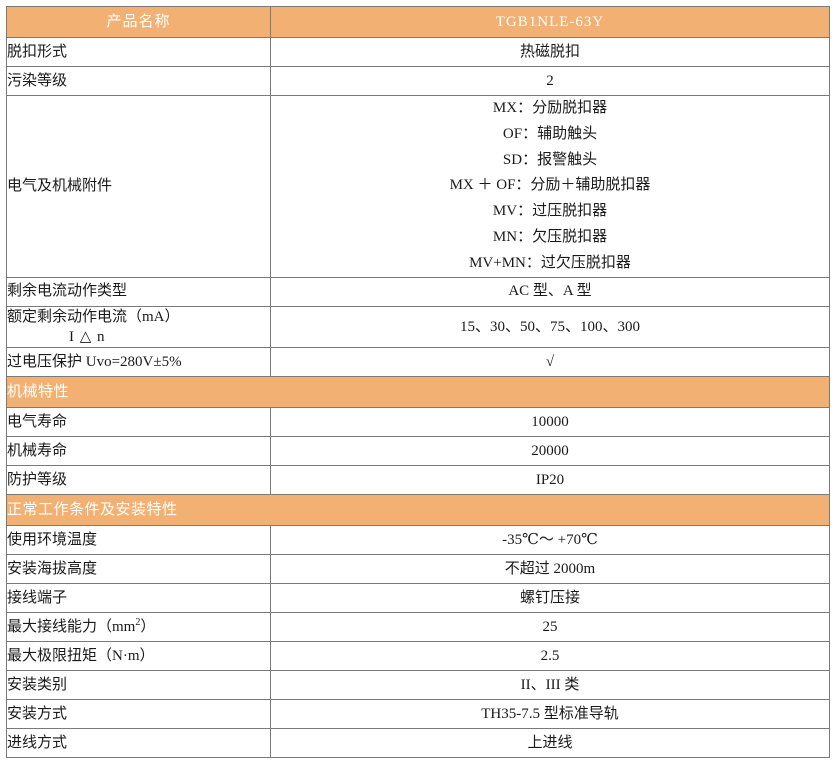 This screenshot has width=837, height=760. I want to click on row-label: 脱扣形式, so click(138, 52).